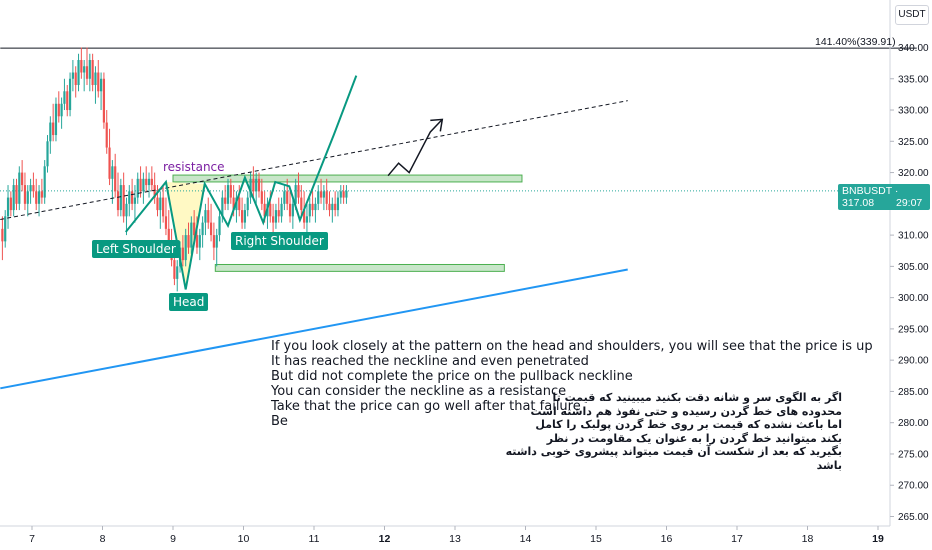 This screenshot has height=550, width=932. What do you see at coordinates (194, 167) in the screenshot?
I see `resistance-label: resistance` at bounding box center [194, 167].